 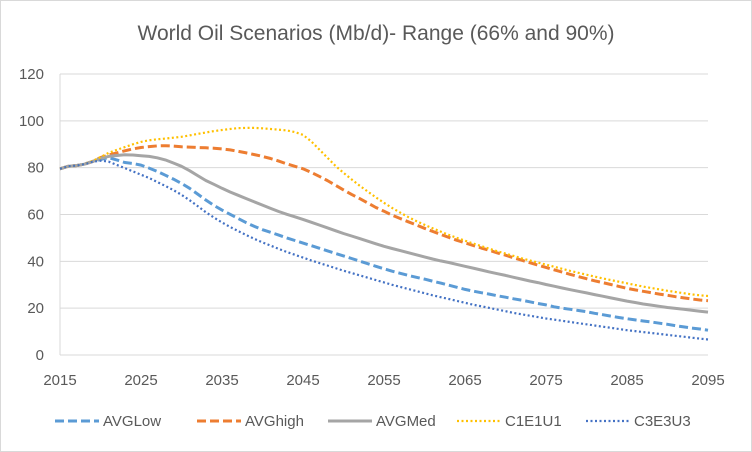 I want to click on x-tick-label: 2075, so click(x=545, y=380).